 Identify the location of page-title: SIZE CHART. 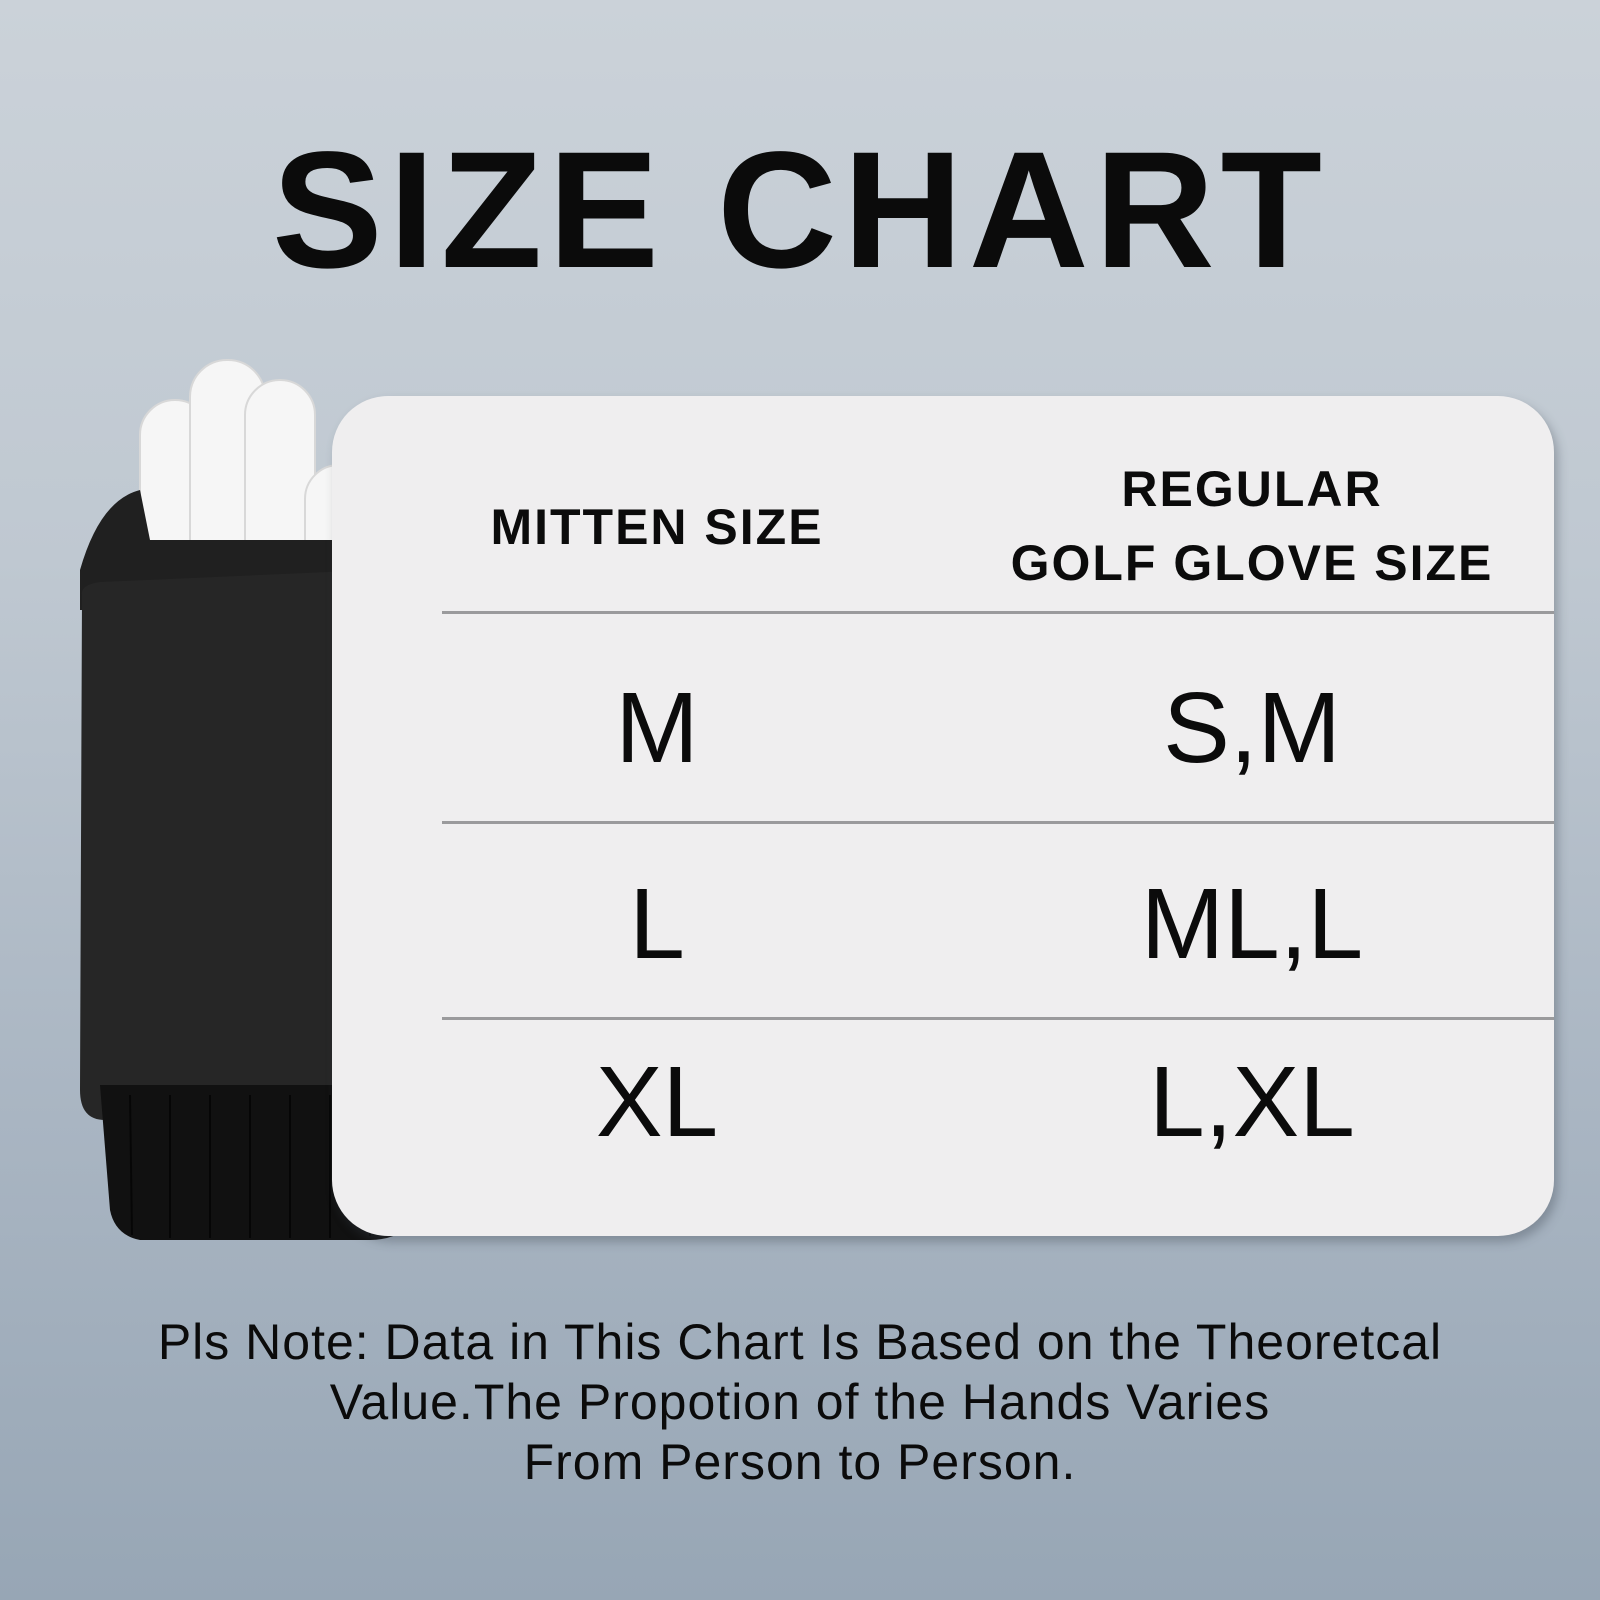
(800, 210).